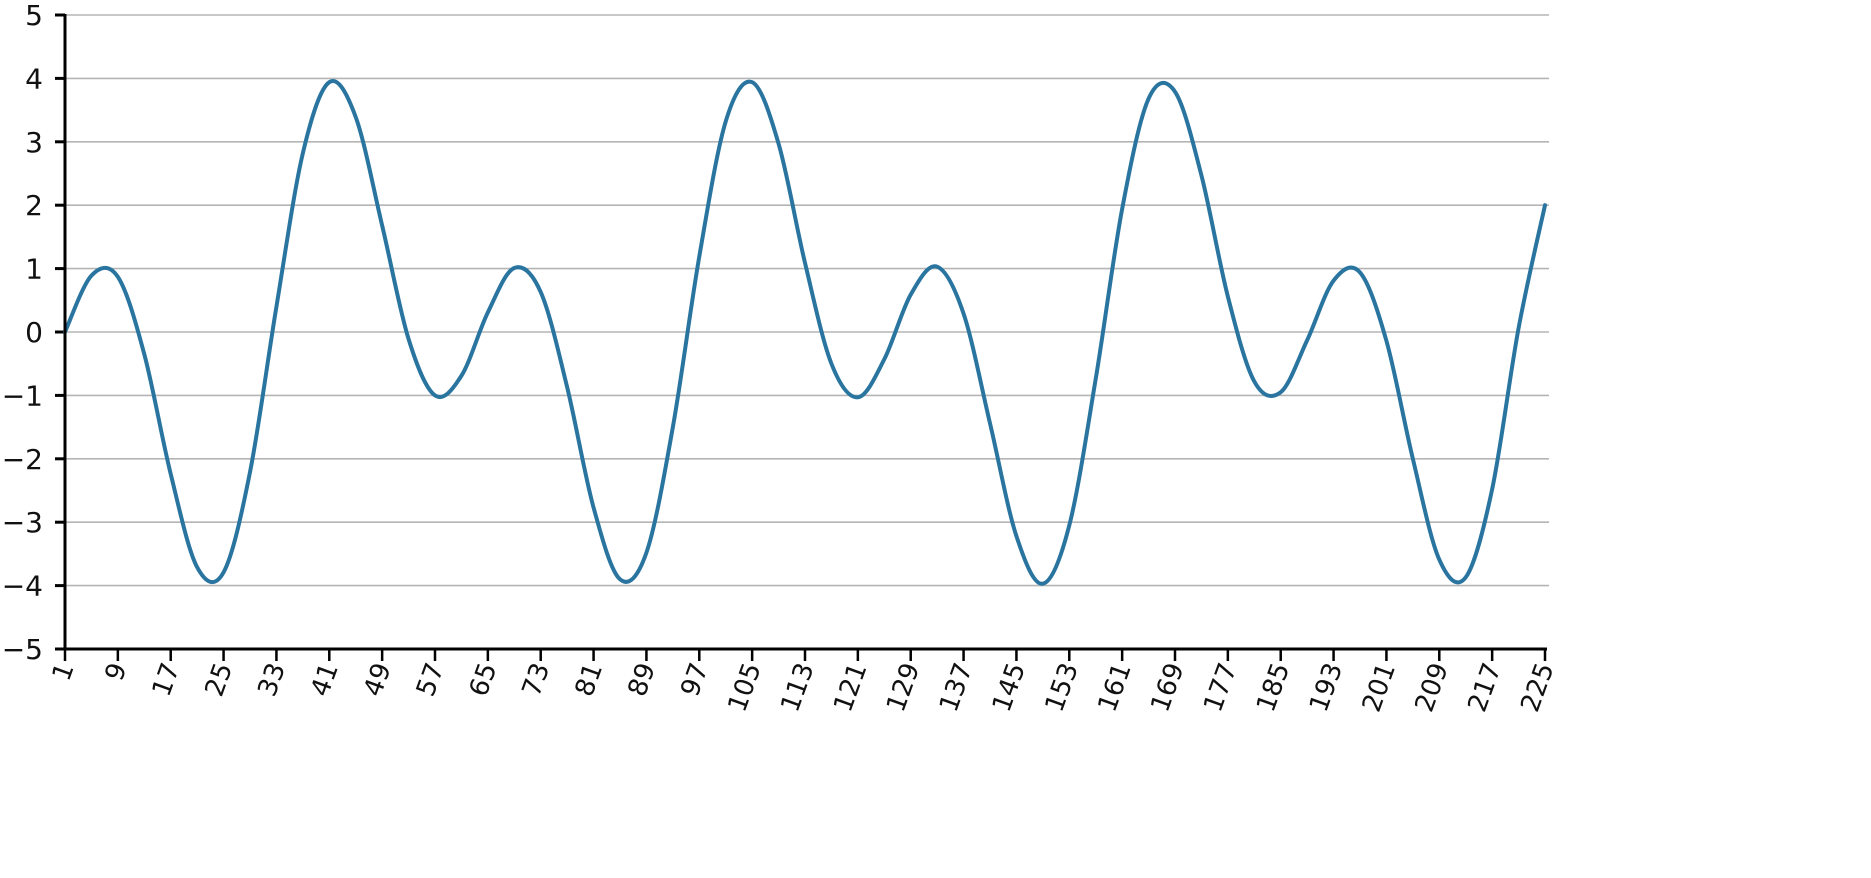  Describe the element at coordinates (1167, 687) in the screenshot. I see `x-tick-label: 169` at that location.